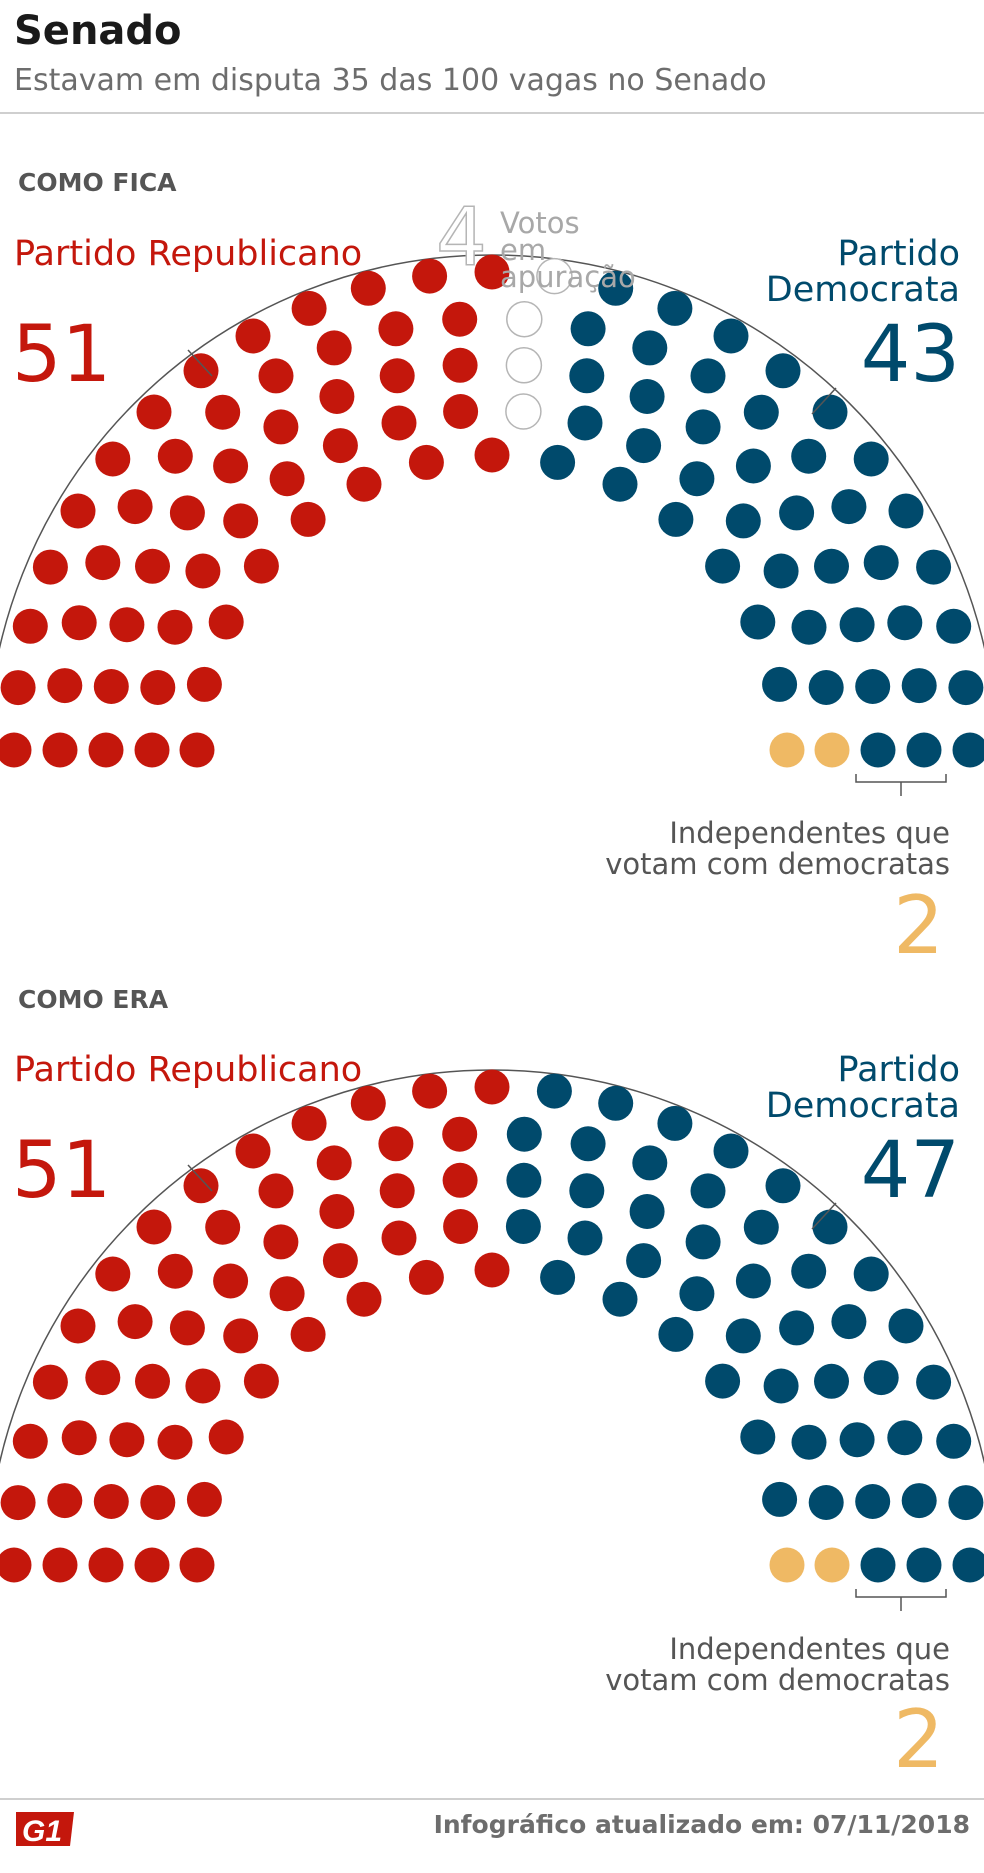 The image size is (984, 1873). Describe the element at coordinates (824, 401) in the screenshot. I see `democrat-leader-line` at that location.